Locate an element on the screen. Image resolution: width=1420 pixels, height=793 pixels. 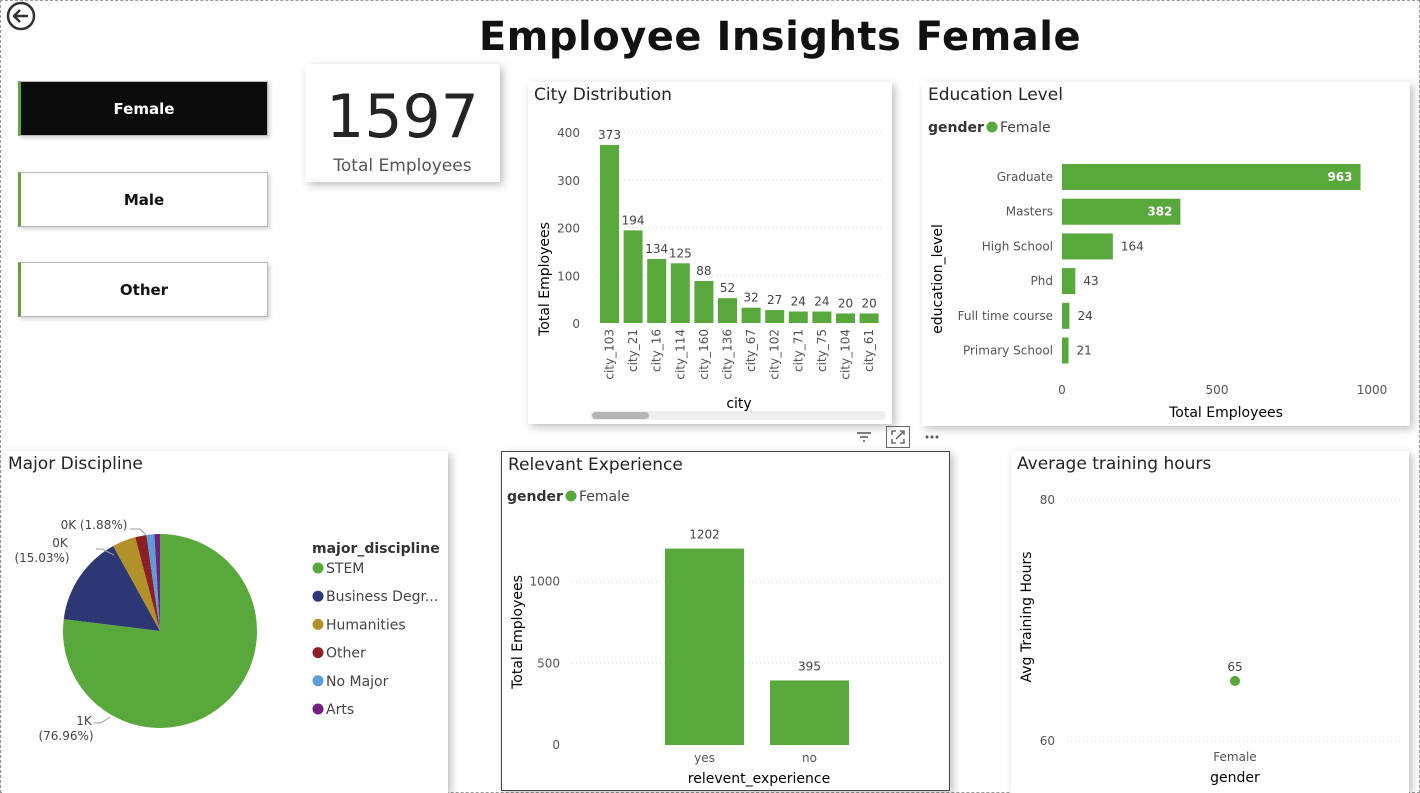
major-legend-item: Arts is located at coordinates (340, 710).